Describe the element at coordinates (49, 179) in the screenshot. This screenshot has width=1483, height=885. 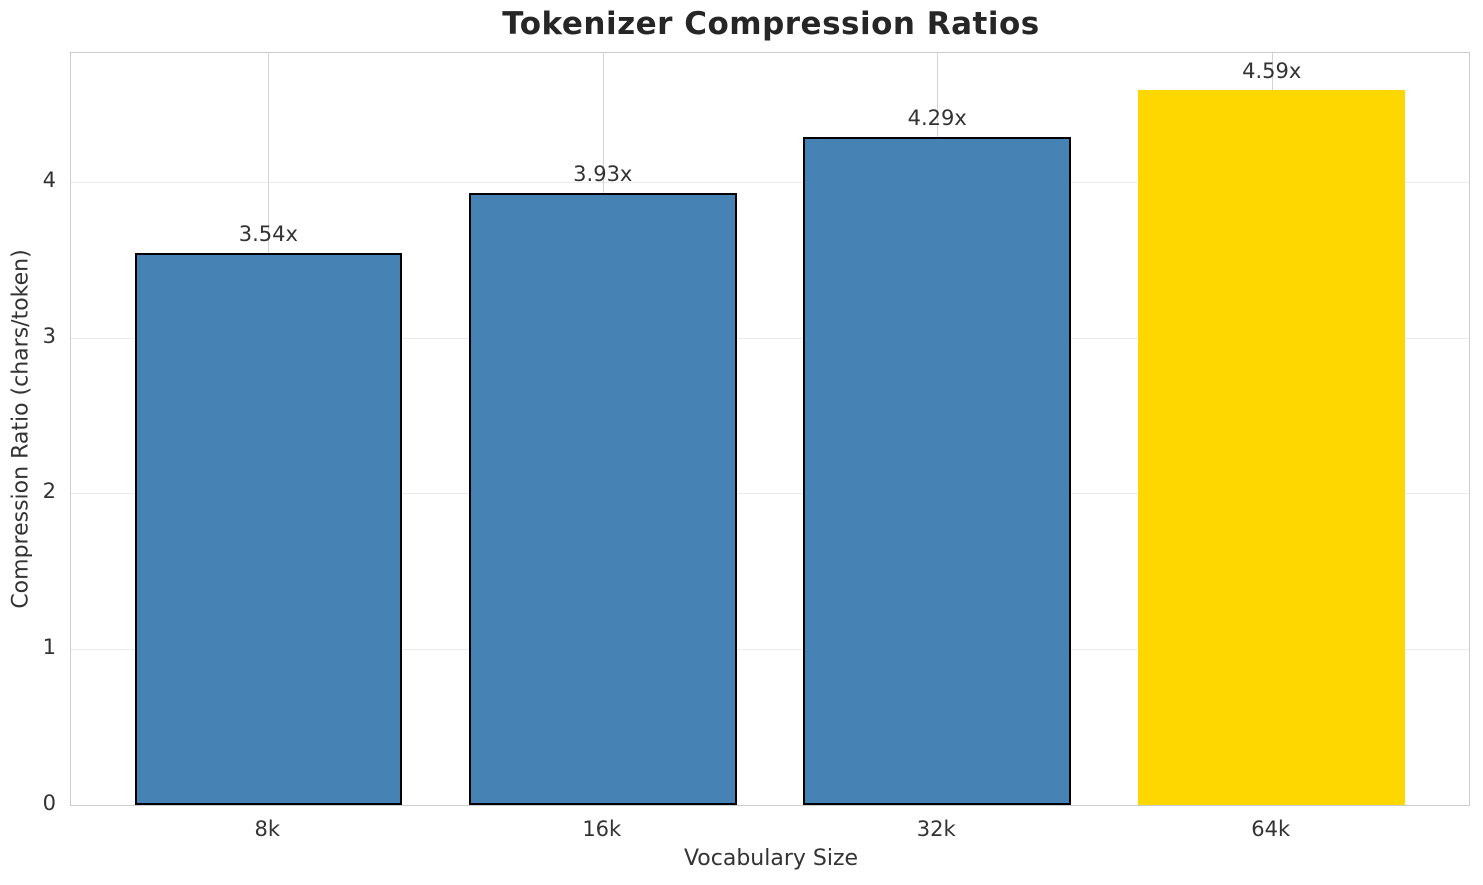
I see `y-tick-label: 4` at that location.